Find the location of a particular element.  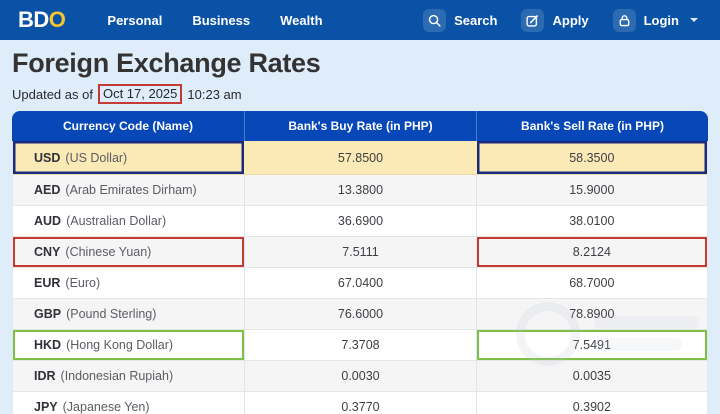

sell-rate-cell: 7.5491 is located at coordinates (591, 345).